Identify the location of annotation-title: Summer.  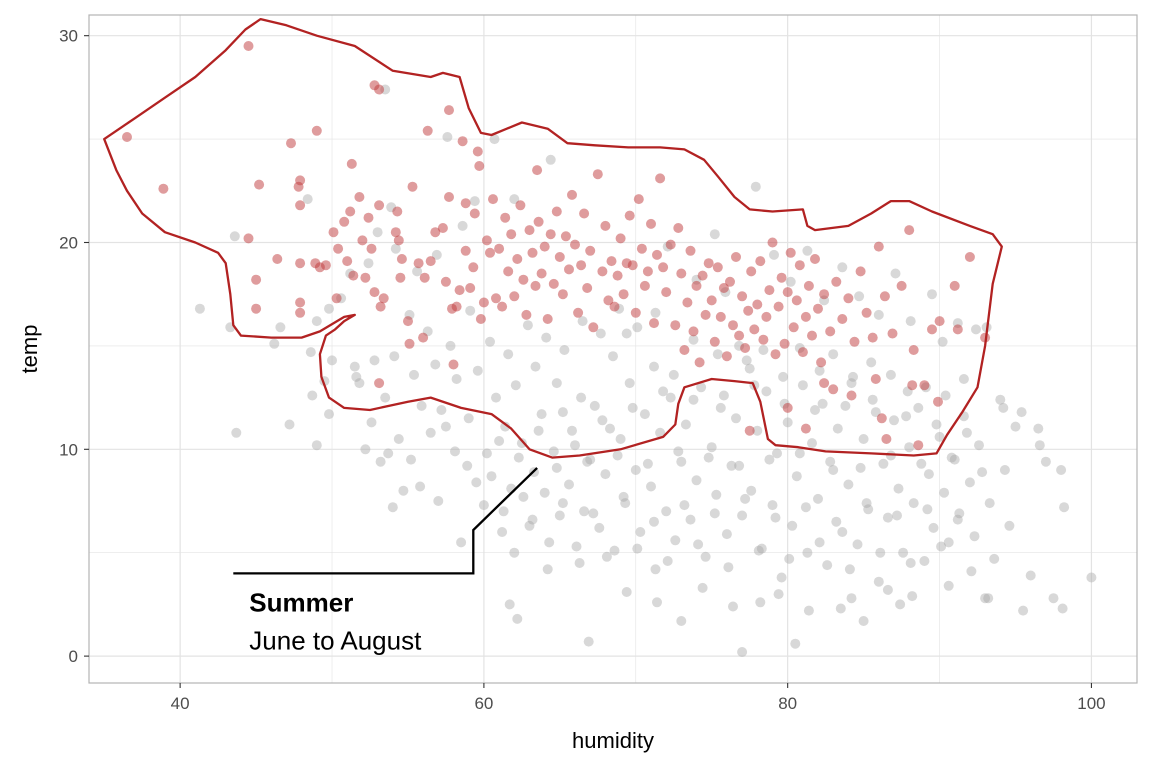
(301, 602).